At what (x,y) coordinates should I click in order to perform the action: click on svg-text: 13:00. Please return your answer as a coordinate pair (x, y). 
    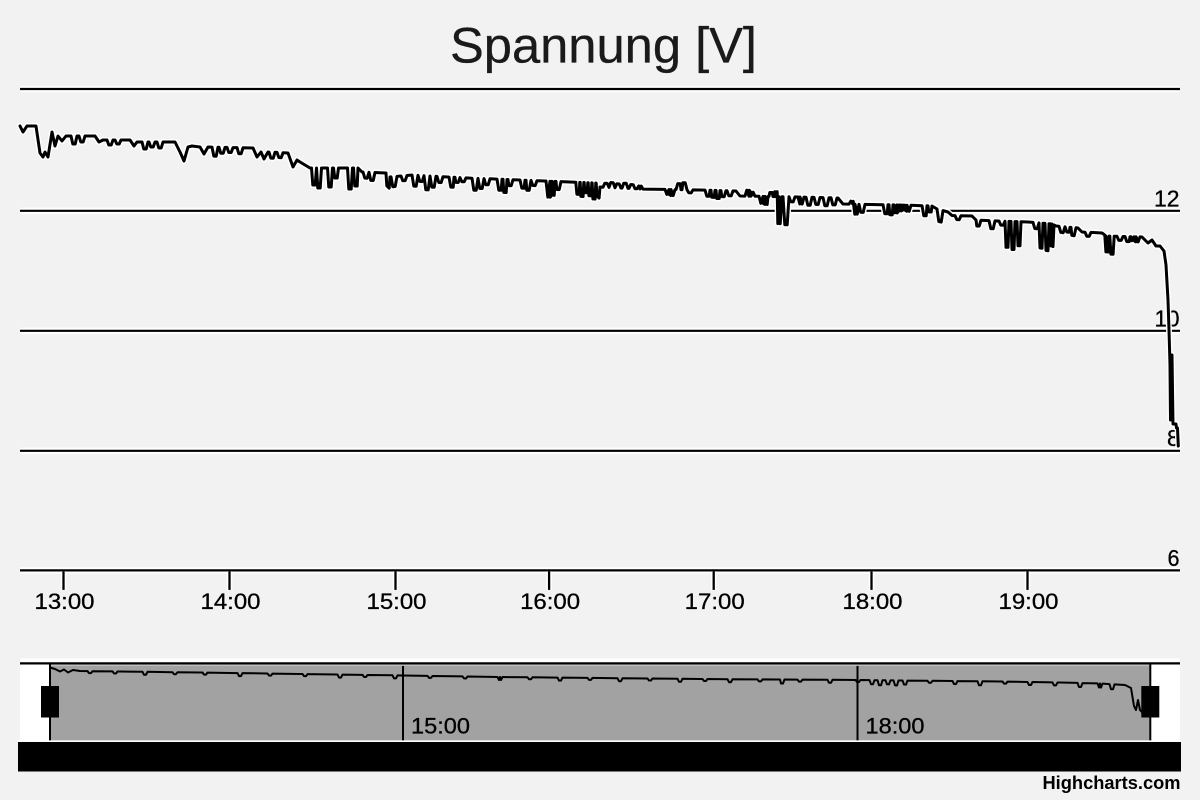
    Looking at the image, I should click on (65, 601).